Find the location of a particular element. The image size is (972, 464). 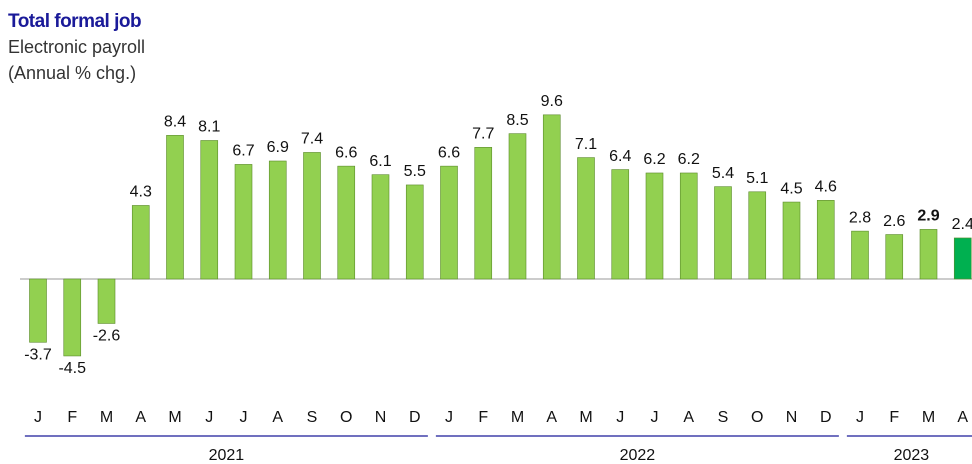

value-label: 6.9 is located at coordinates (278, 147).